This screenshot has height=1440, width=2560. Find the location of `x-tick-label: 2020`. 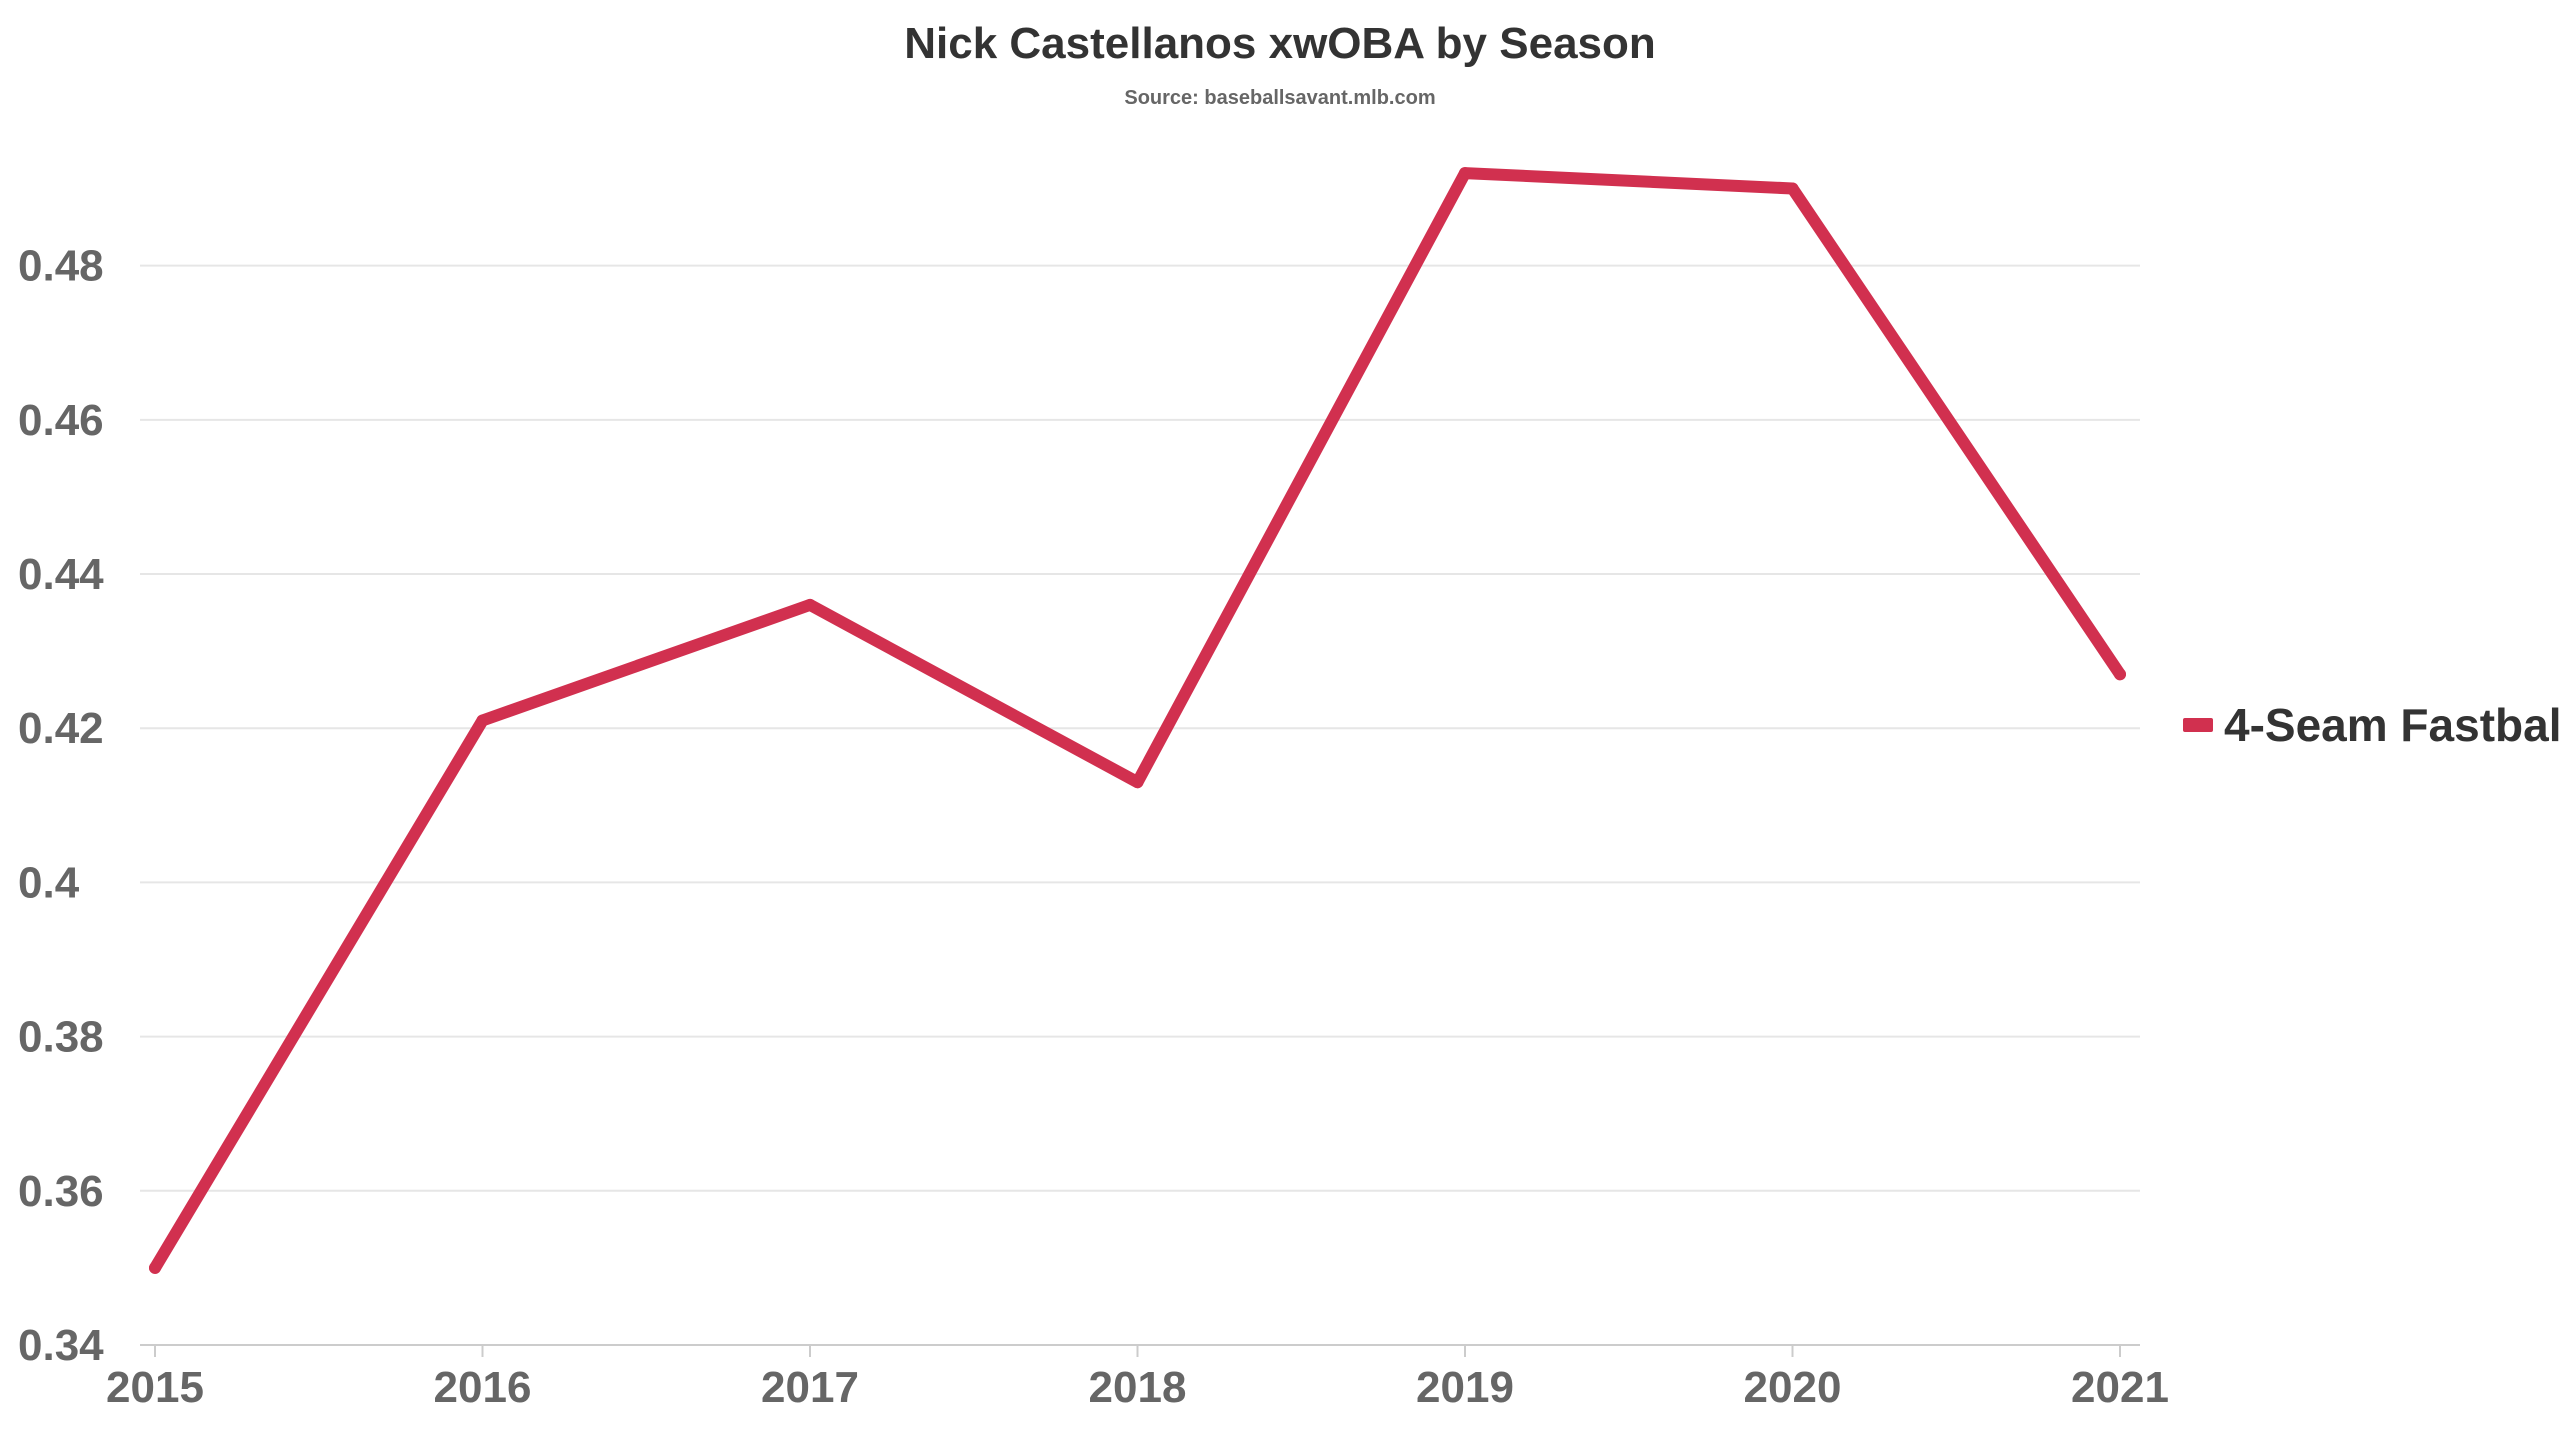

x-tick-label: 2020 is located at coordinates (1793, 1387).